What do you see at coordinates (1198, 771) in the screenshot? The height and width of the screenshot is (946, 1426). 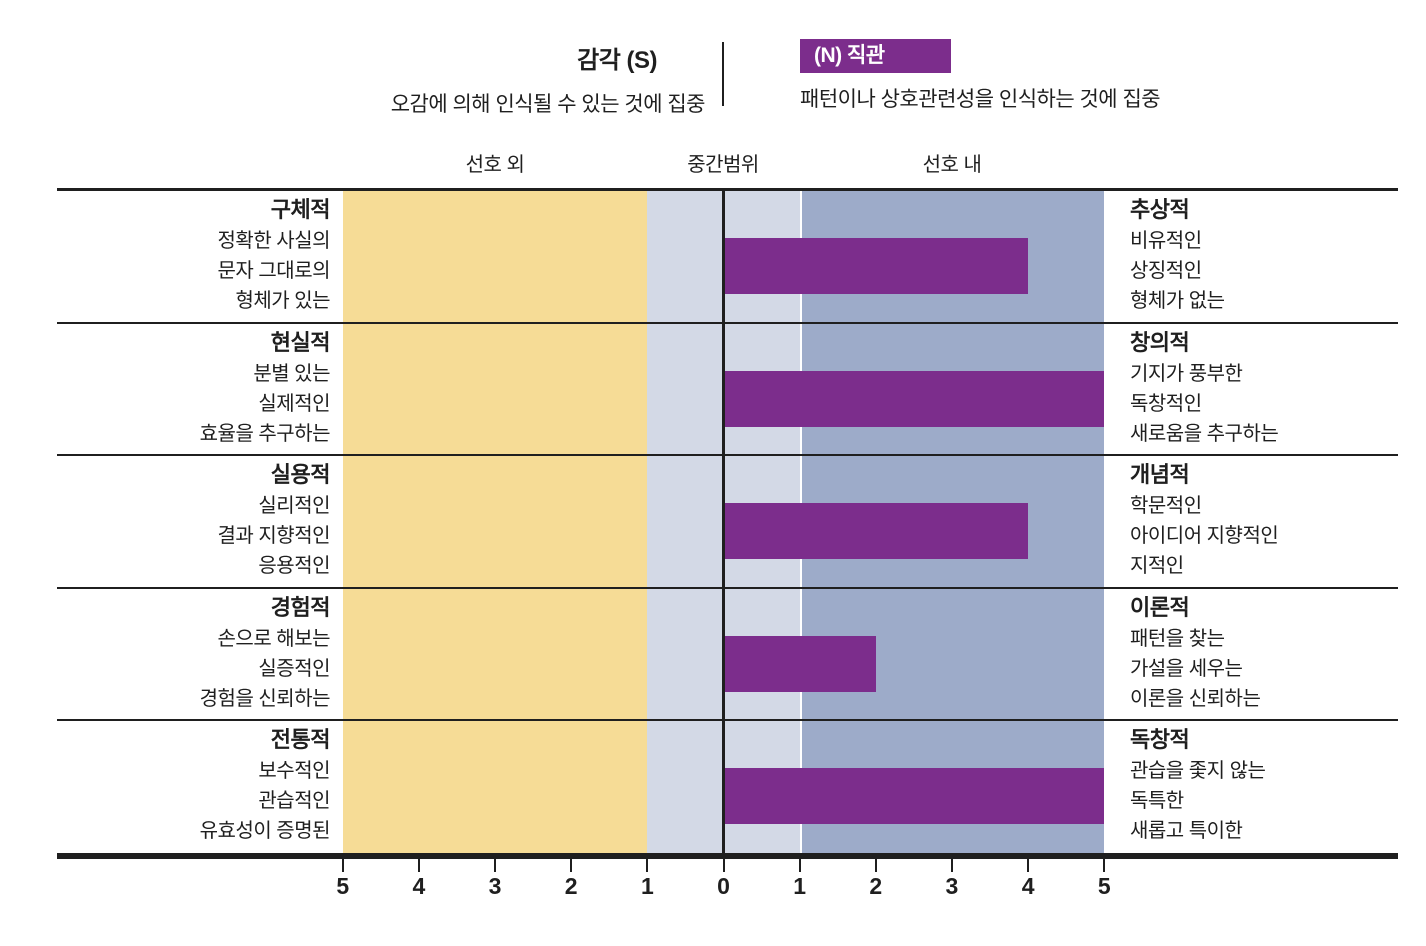 I see `row-desc-right: 관습을 좇지 않는` at bounding box center [1198, 771].